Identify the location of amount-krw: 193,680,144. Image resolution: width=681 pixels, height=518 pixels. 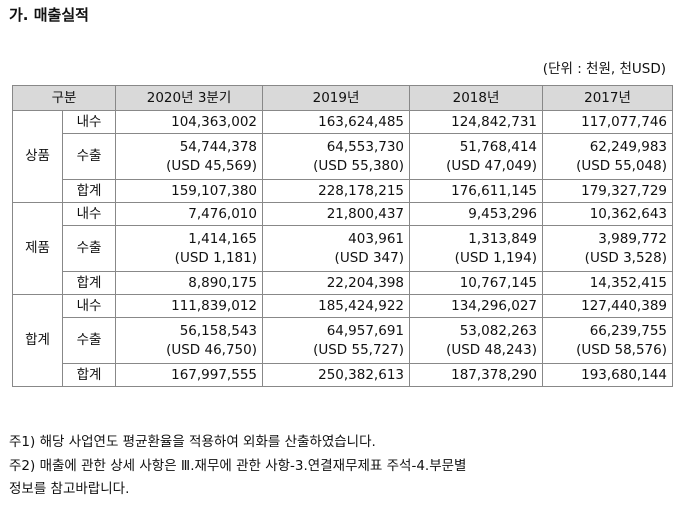
(624, 374).